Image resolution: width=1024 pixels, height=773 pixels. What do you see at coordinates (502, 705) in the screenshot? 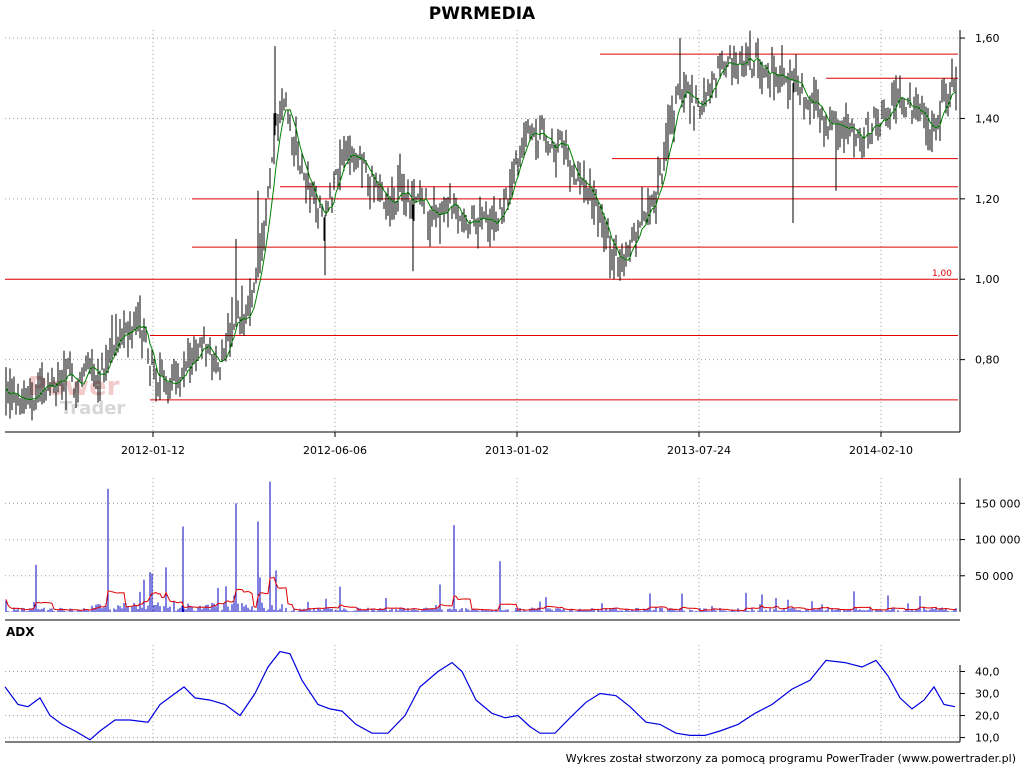
I see `adx-axes: 10,0 20,0 30,0 40,0` at bounding box center [502, 705].